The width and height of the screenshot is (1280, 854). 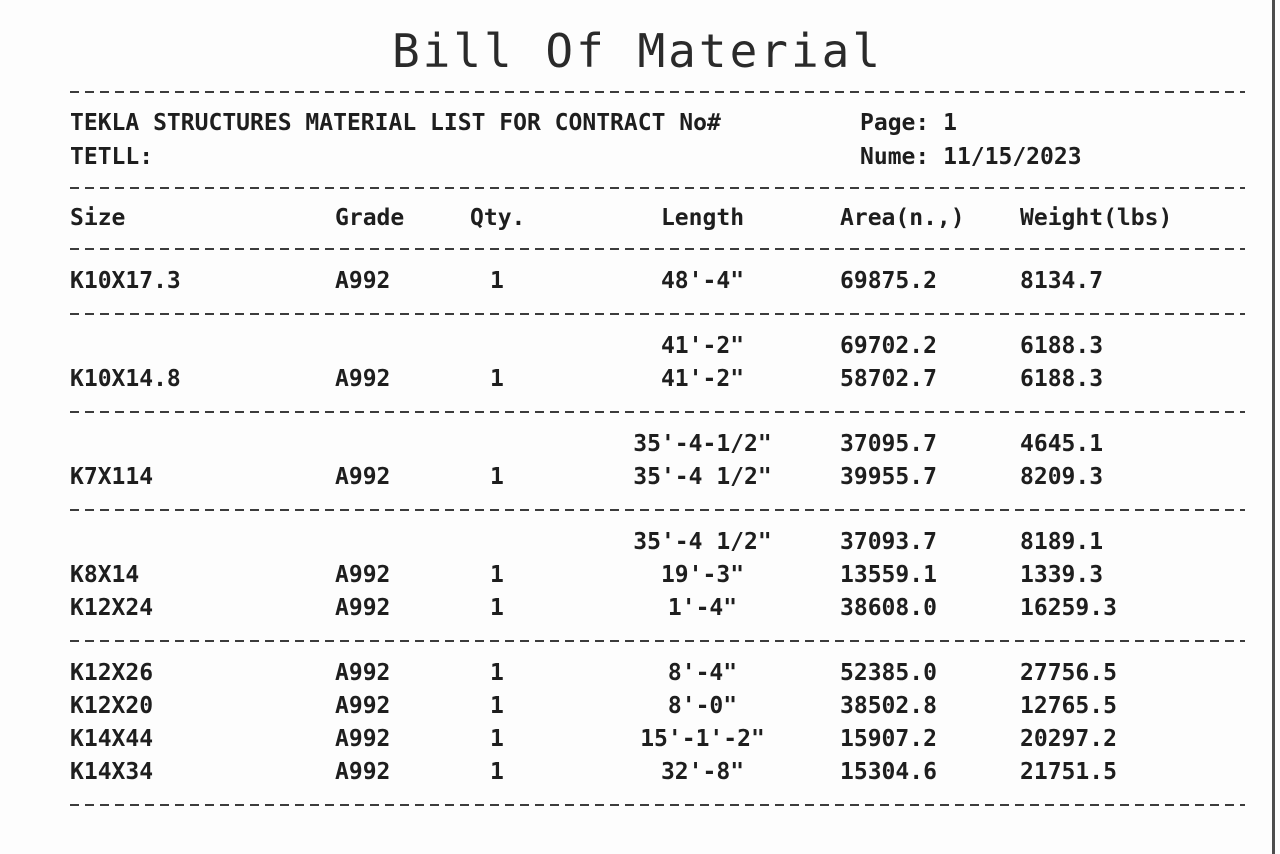 I want to click on table-row: 35'-4-1/2" 37095.7 4645.1, so click(x=657, y=444).